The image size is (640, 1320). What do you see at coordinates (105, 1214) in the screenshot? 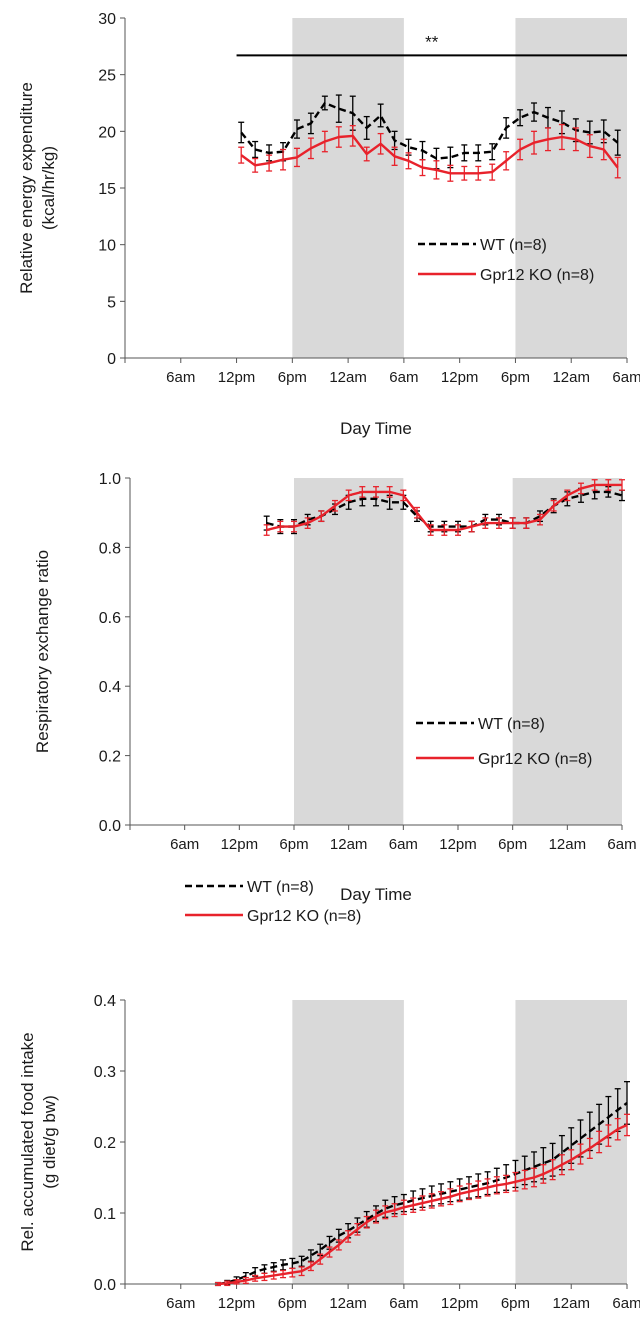
I see `y-tick-label: 0.1` at bounding box center [105, 1214].